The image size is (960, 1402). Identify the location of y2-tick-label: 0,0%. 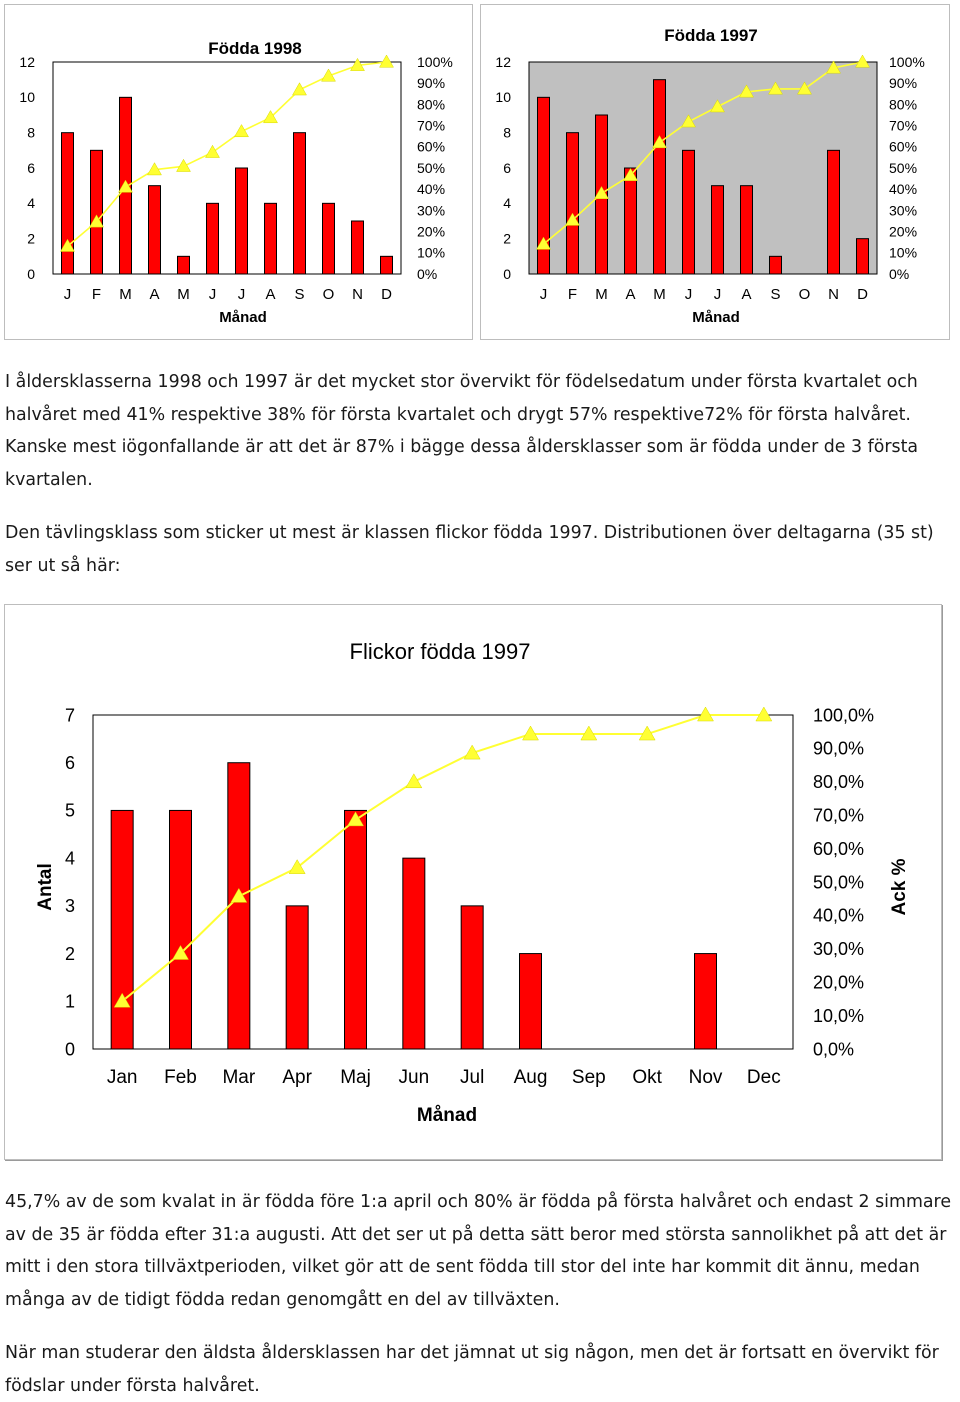
(833, 1049).